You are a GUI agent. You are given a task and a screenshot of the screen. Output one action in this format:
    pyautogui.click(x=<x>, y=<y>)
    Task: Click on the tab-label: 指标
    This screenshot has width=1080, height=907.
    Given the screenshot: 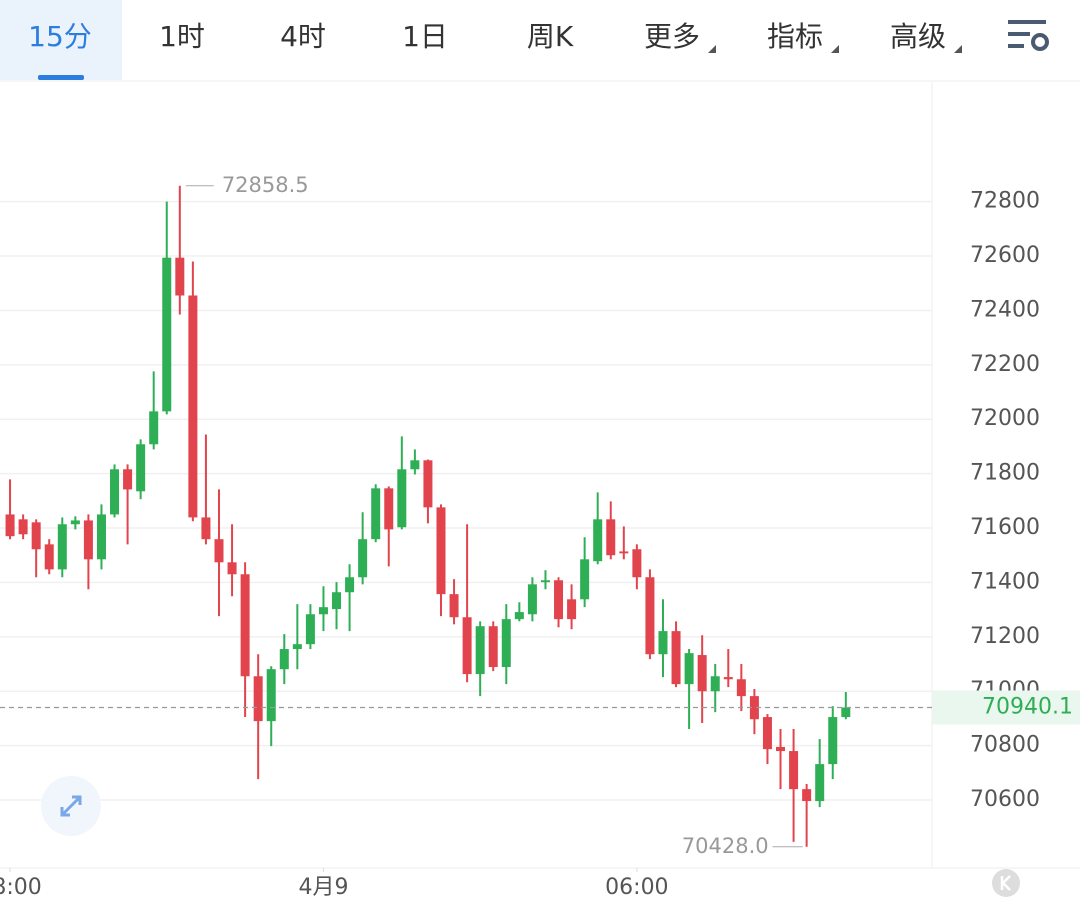 What is the action you would take?
    pyautogui.click(x=795, y=36)
    